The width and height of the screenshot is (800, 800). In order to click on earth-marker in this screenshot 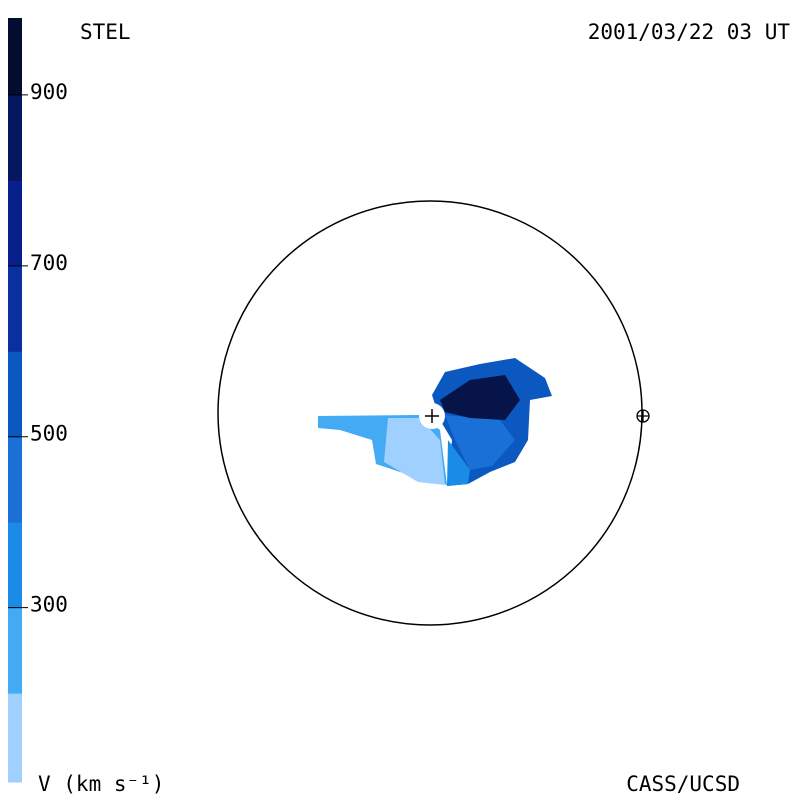, I will do `click(643, 416)`.